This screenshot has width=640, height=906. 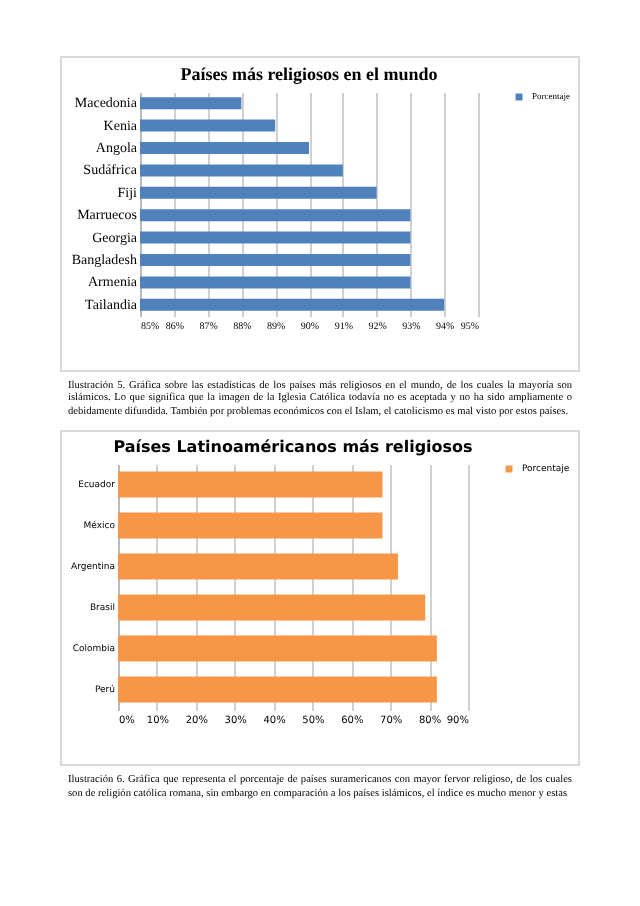 I want to click on chart-title: Países más religiosos en el mundo, so click(x=309, y=74).